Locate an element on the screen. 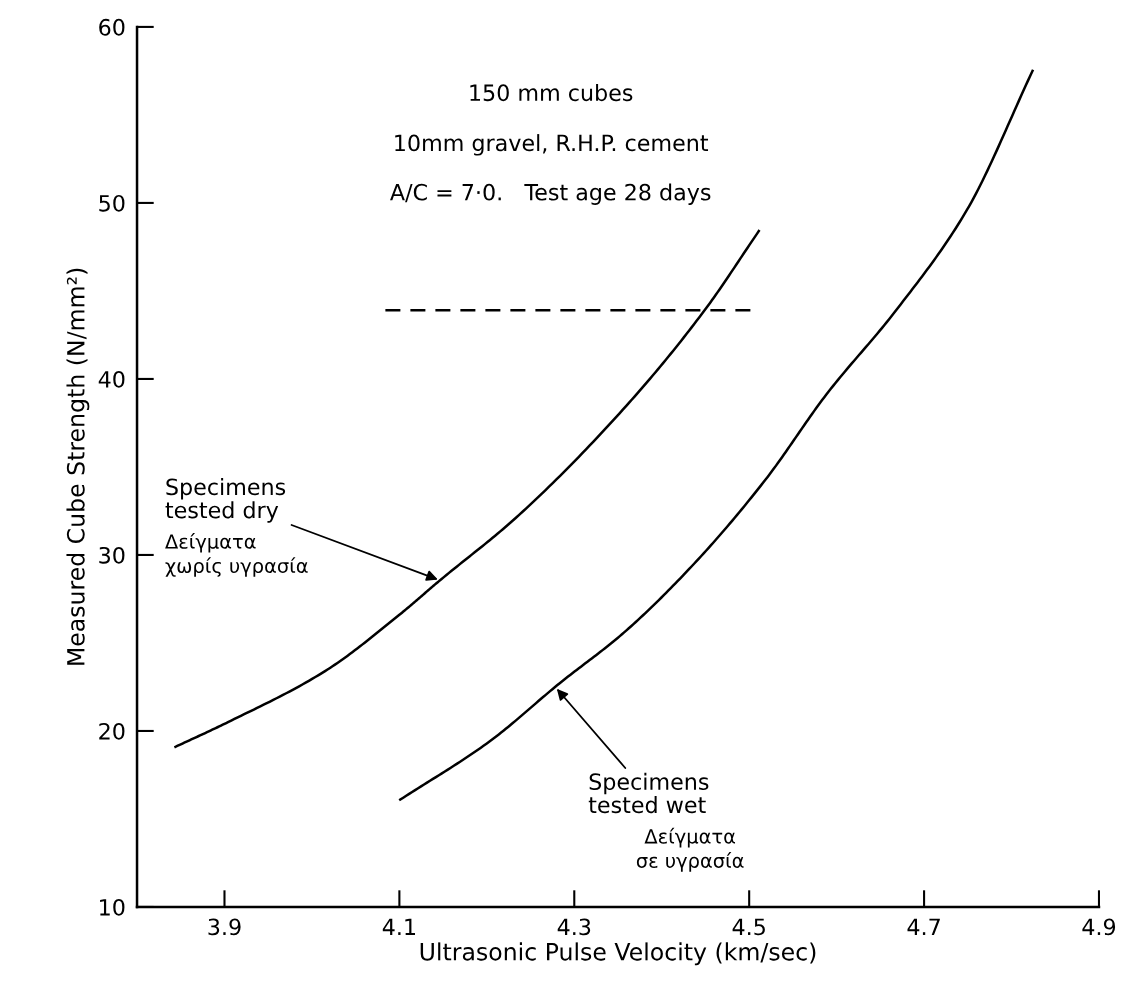 This screenshot has width=1126, height=997. x-tick-label: 4.1 is located at coordinates (398, 926).